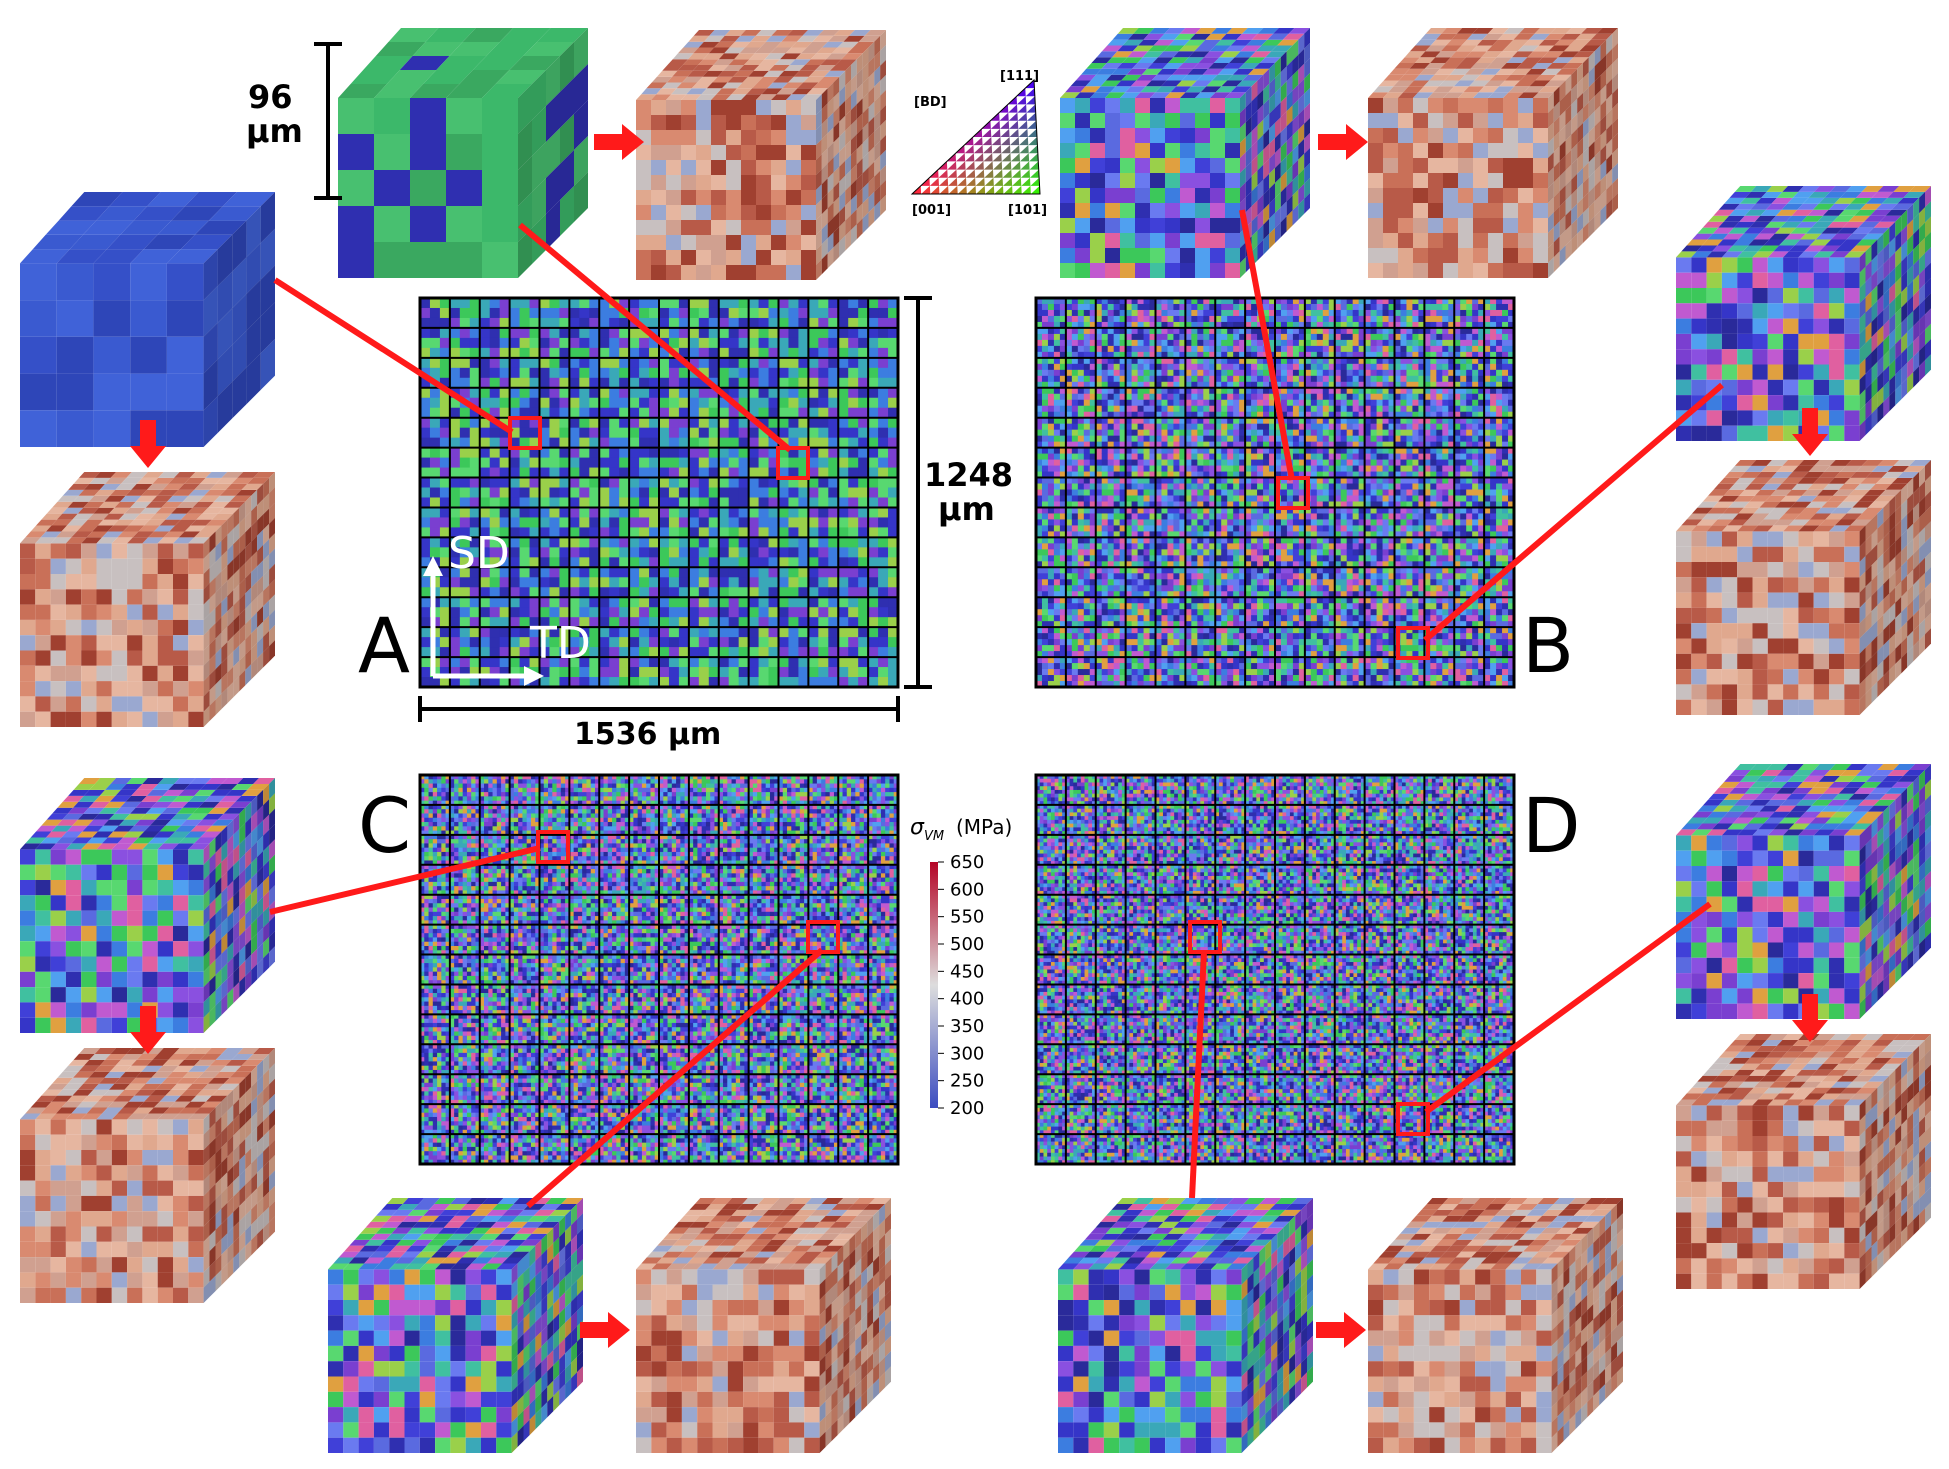 This screenshot has height=1469, width=1949. Describe the element at coordinates (1803, 313) in the screenshot. I see `cube-b-right-orientation` at that location.